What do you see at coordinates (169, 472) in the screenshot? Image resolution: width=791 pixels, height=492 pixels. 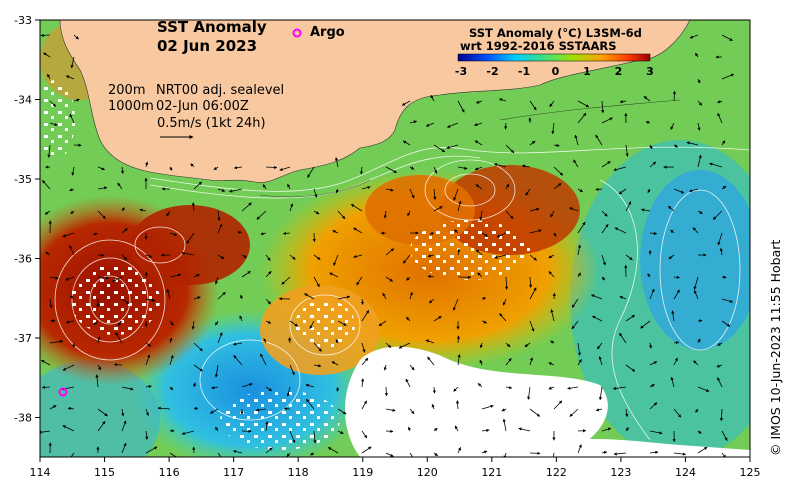 I see `x-tick-label: 116` at bounding box center [169, 472].